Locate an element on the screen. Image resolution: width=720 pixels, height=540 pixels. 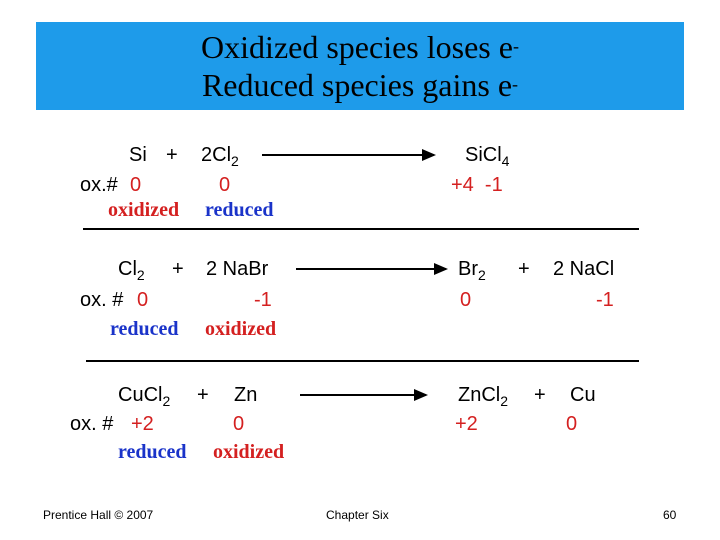
reaction-1-product-1: SiCl4 is located at coordinates (487, 156).